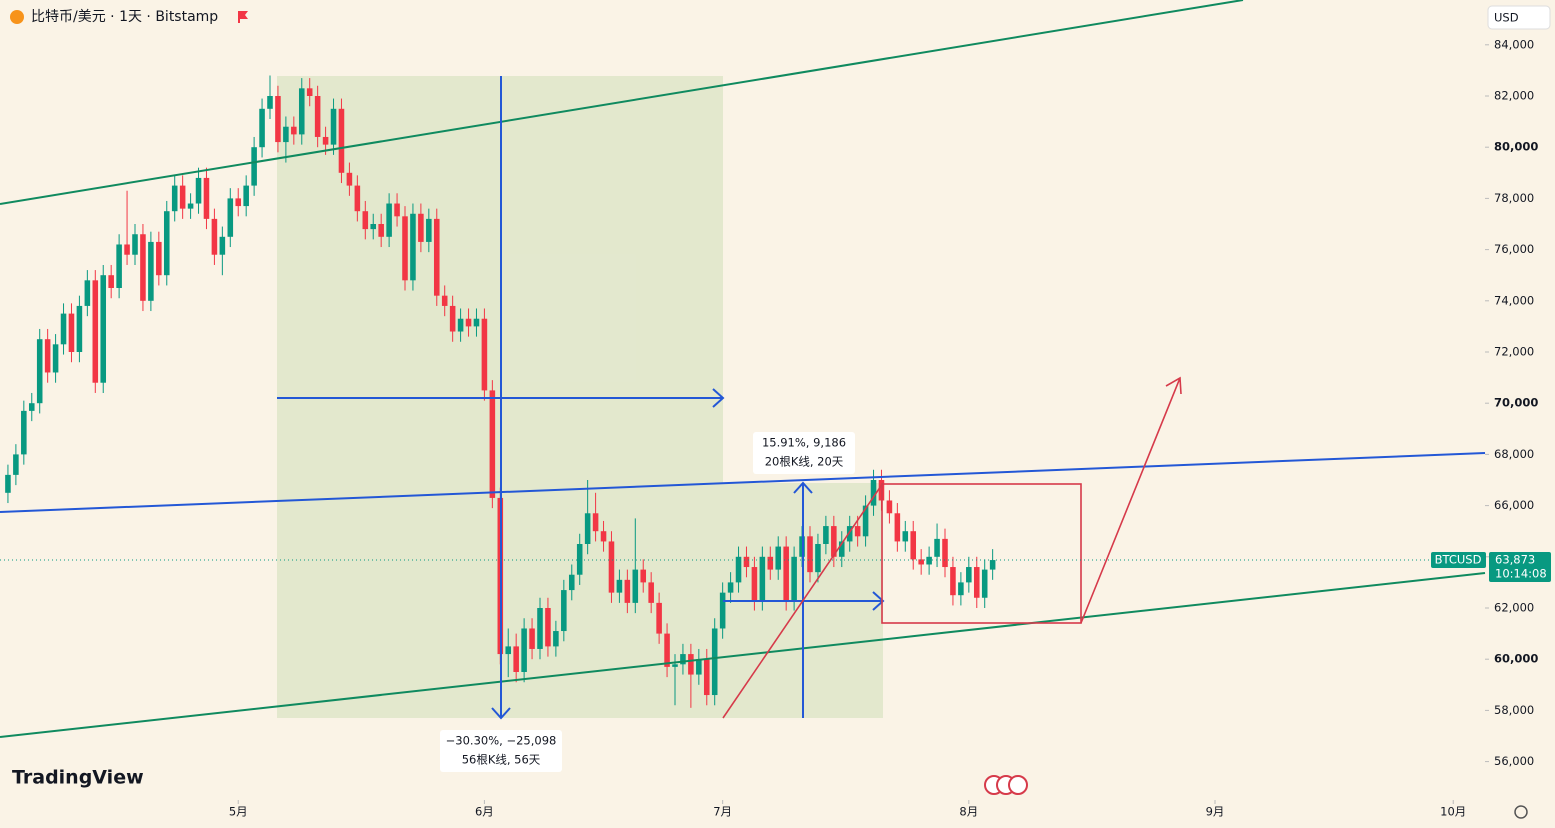 This screenshot has width=1555, height=828. Describe the element at coordinates (743, 482) in the screenshot. I see `trend-line` at that location.